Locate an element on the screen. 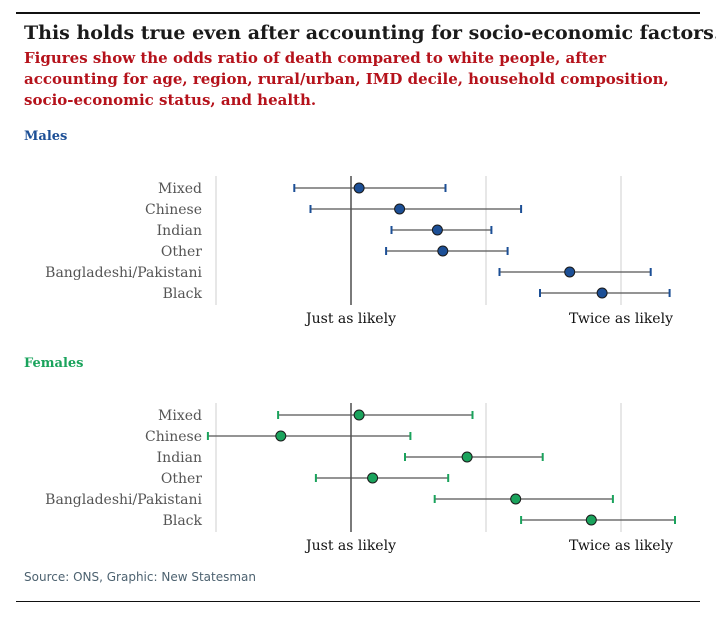 Image resolution: width=716 pixels, height=618 pixels. top-rule is located at coordinates (358, 13).